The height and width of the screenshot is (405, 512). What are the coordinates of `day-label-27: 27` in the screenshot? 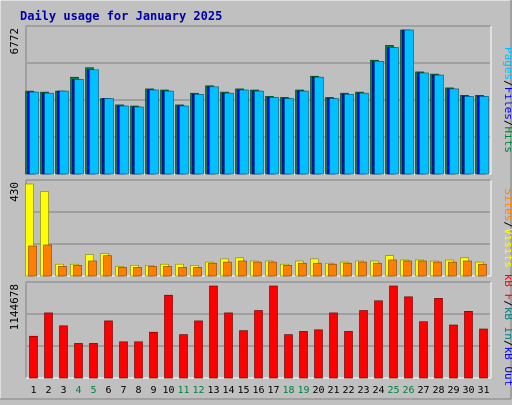 It's located at (423, 390).